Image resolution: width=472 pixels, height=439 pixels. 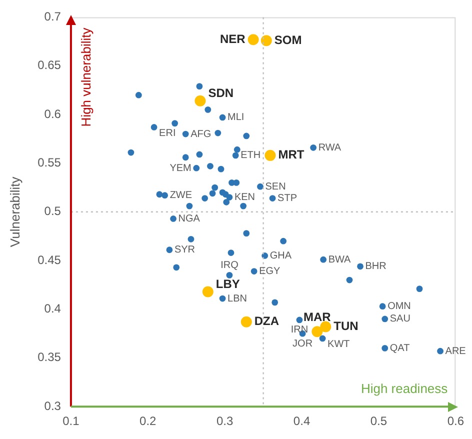 I want to click on annotation: IRN, so click(x=299, y=330).